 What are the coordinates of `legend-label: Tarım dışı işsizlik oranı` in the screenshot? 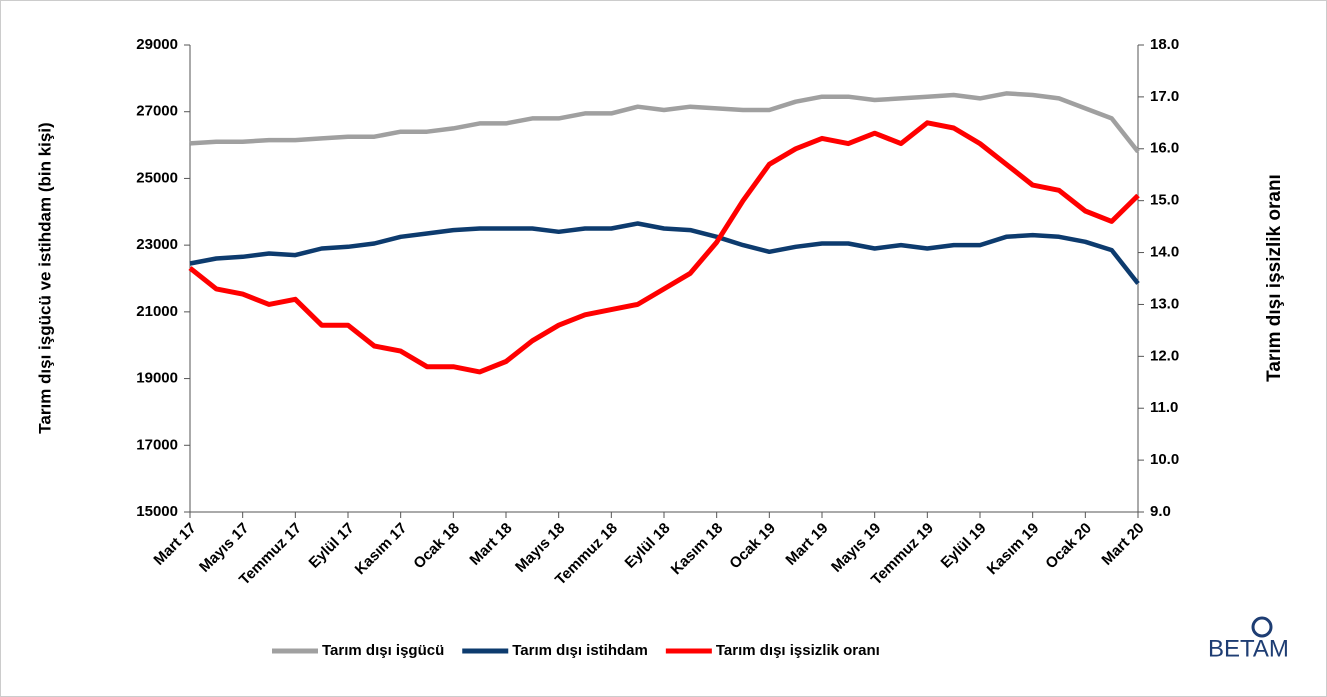 It's located at (798, 650).